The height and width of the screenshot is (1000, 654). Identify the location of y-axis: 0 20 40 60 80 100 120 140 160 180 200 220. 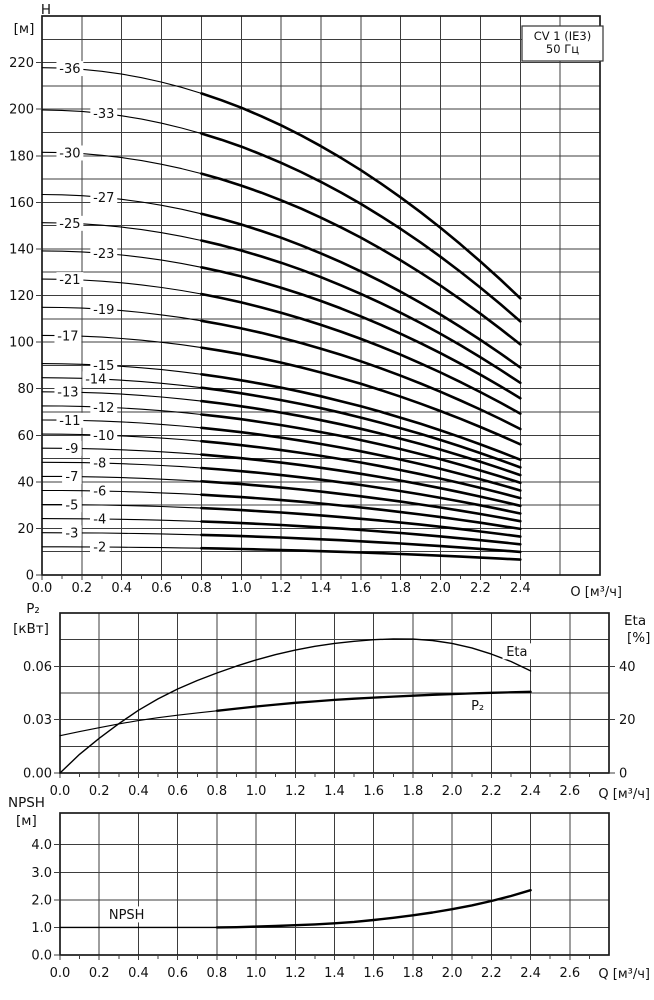
(25, 320).